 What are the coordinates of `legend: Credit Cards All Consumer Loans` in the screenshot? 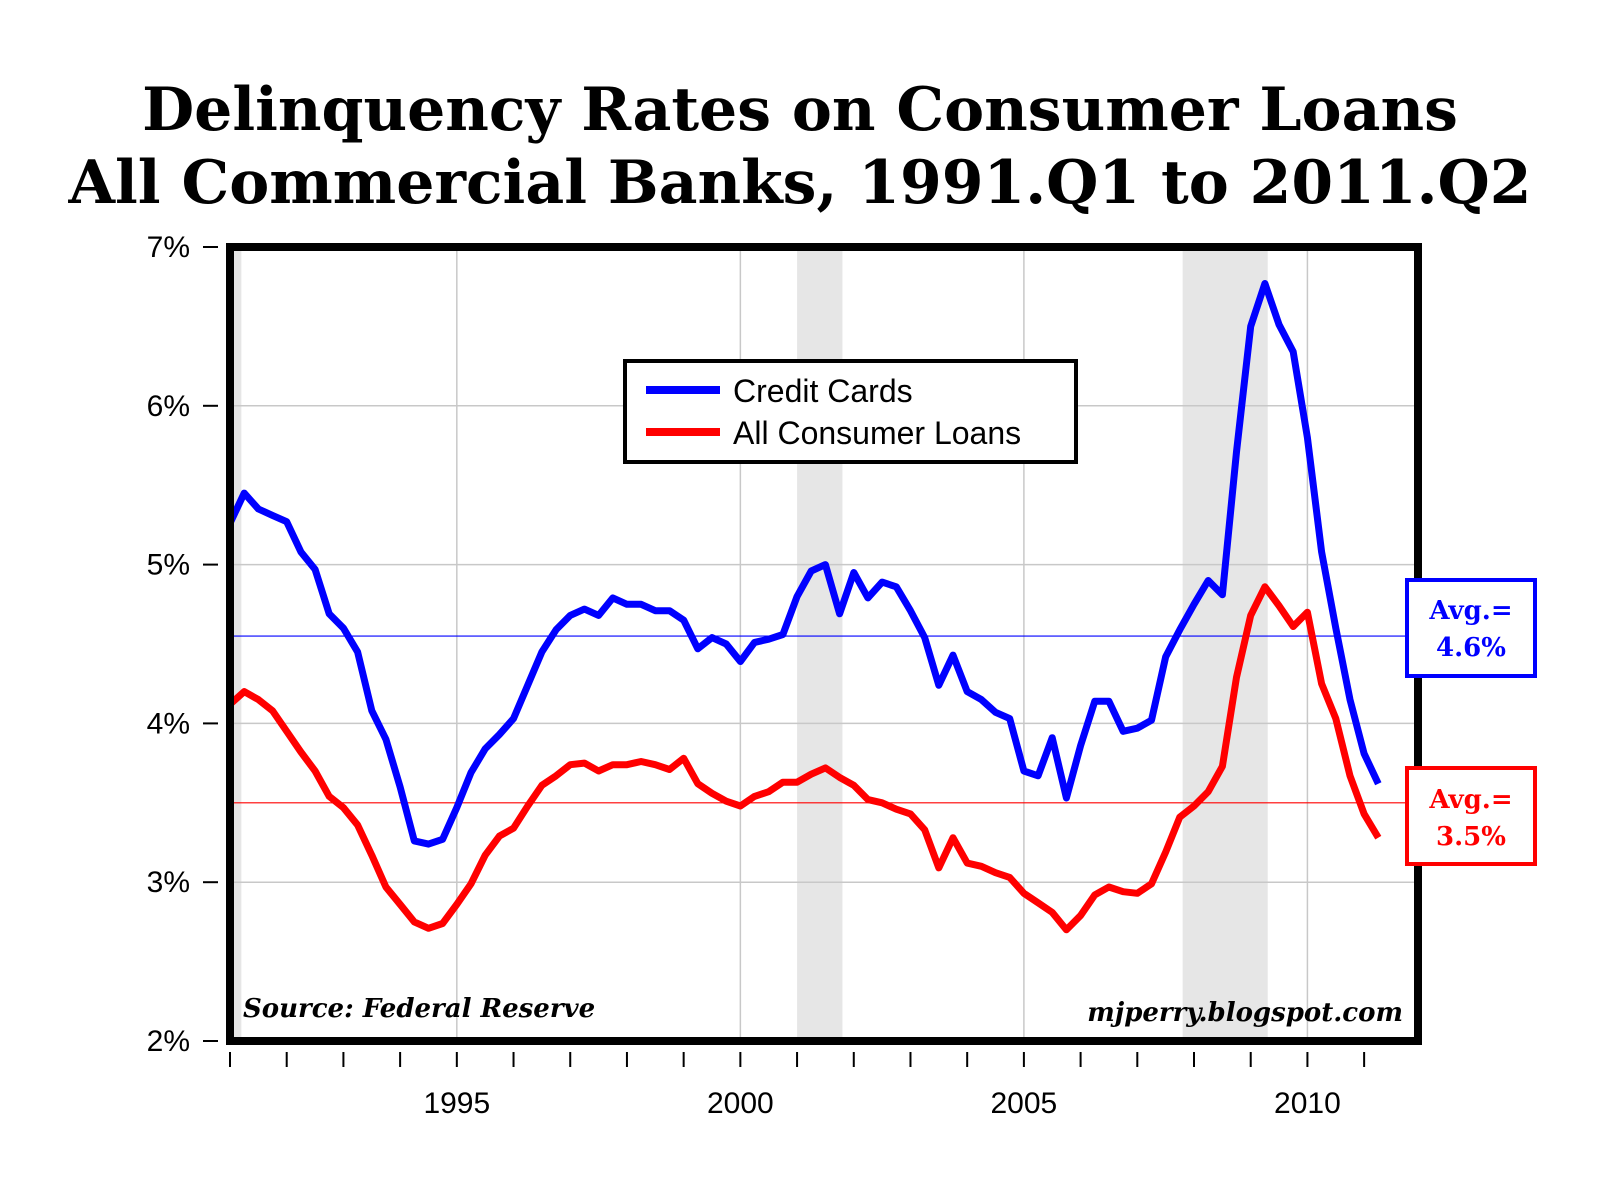 It's located at (850, 411).